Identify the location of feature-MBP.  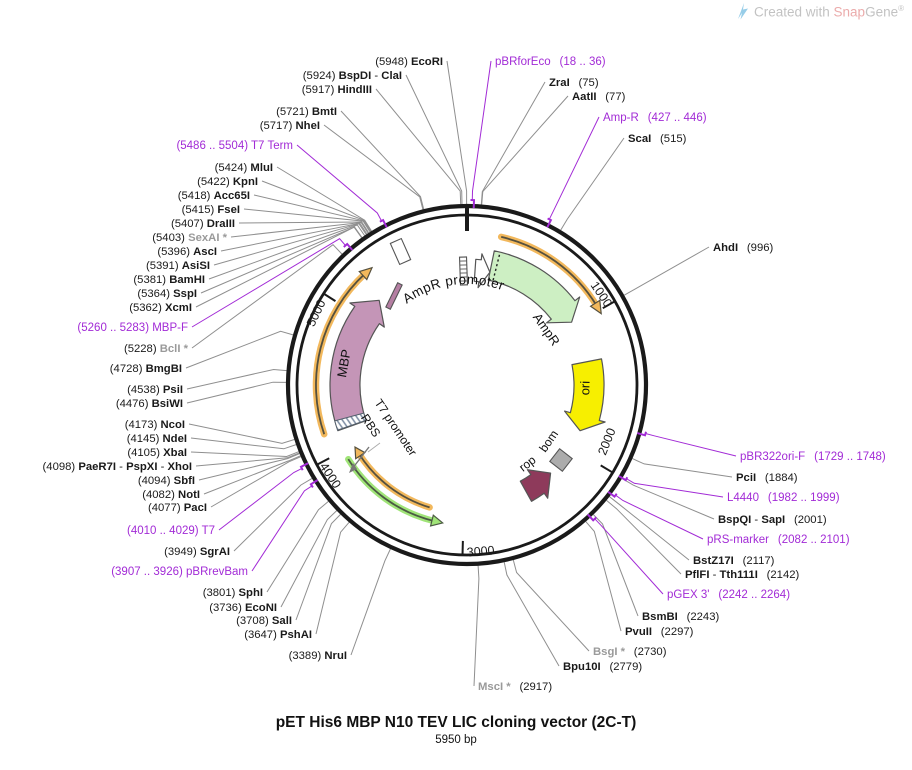
(357, 365).